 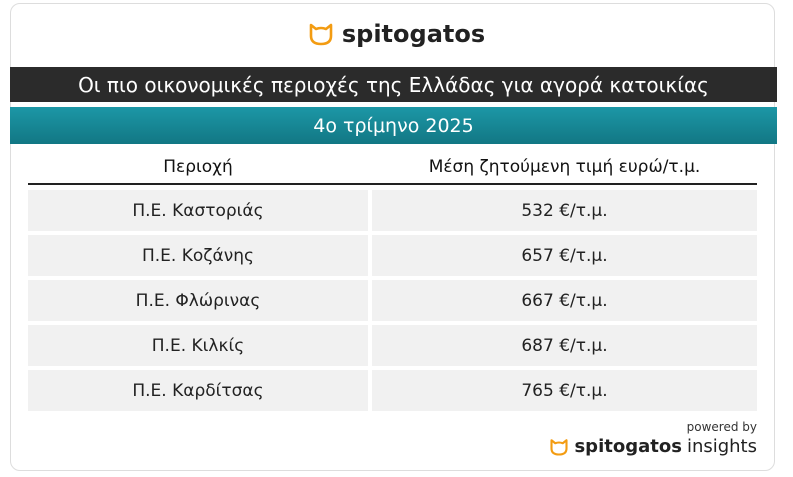 What do you see at coordinates (198, 390) in the screenshot?
I see `region-cell: Π.Ε. Καρδίτσας` at bounding box center [198, 390].